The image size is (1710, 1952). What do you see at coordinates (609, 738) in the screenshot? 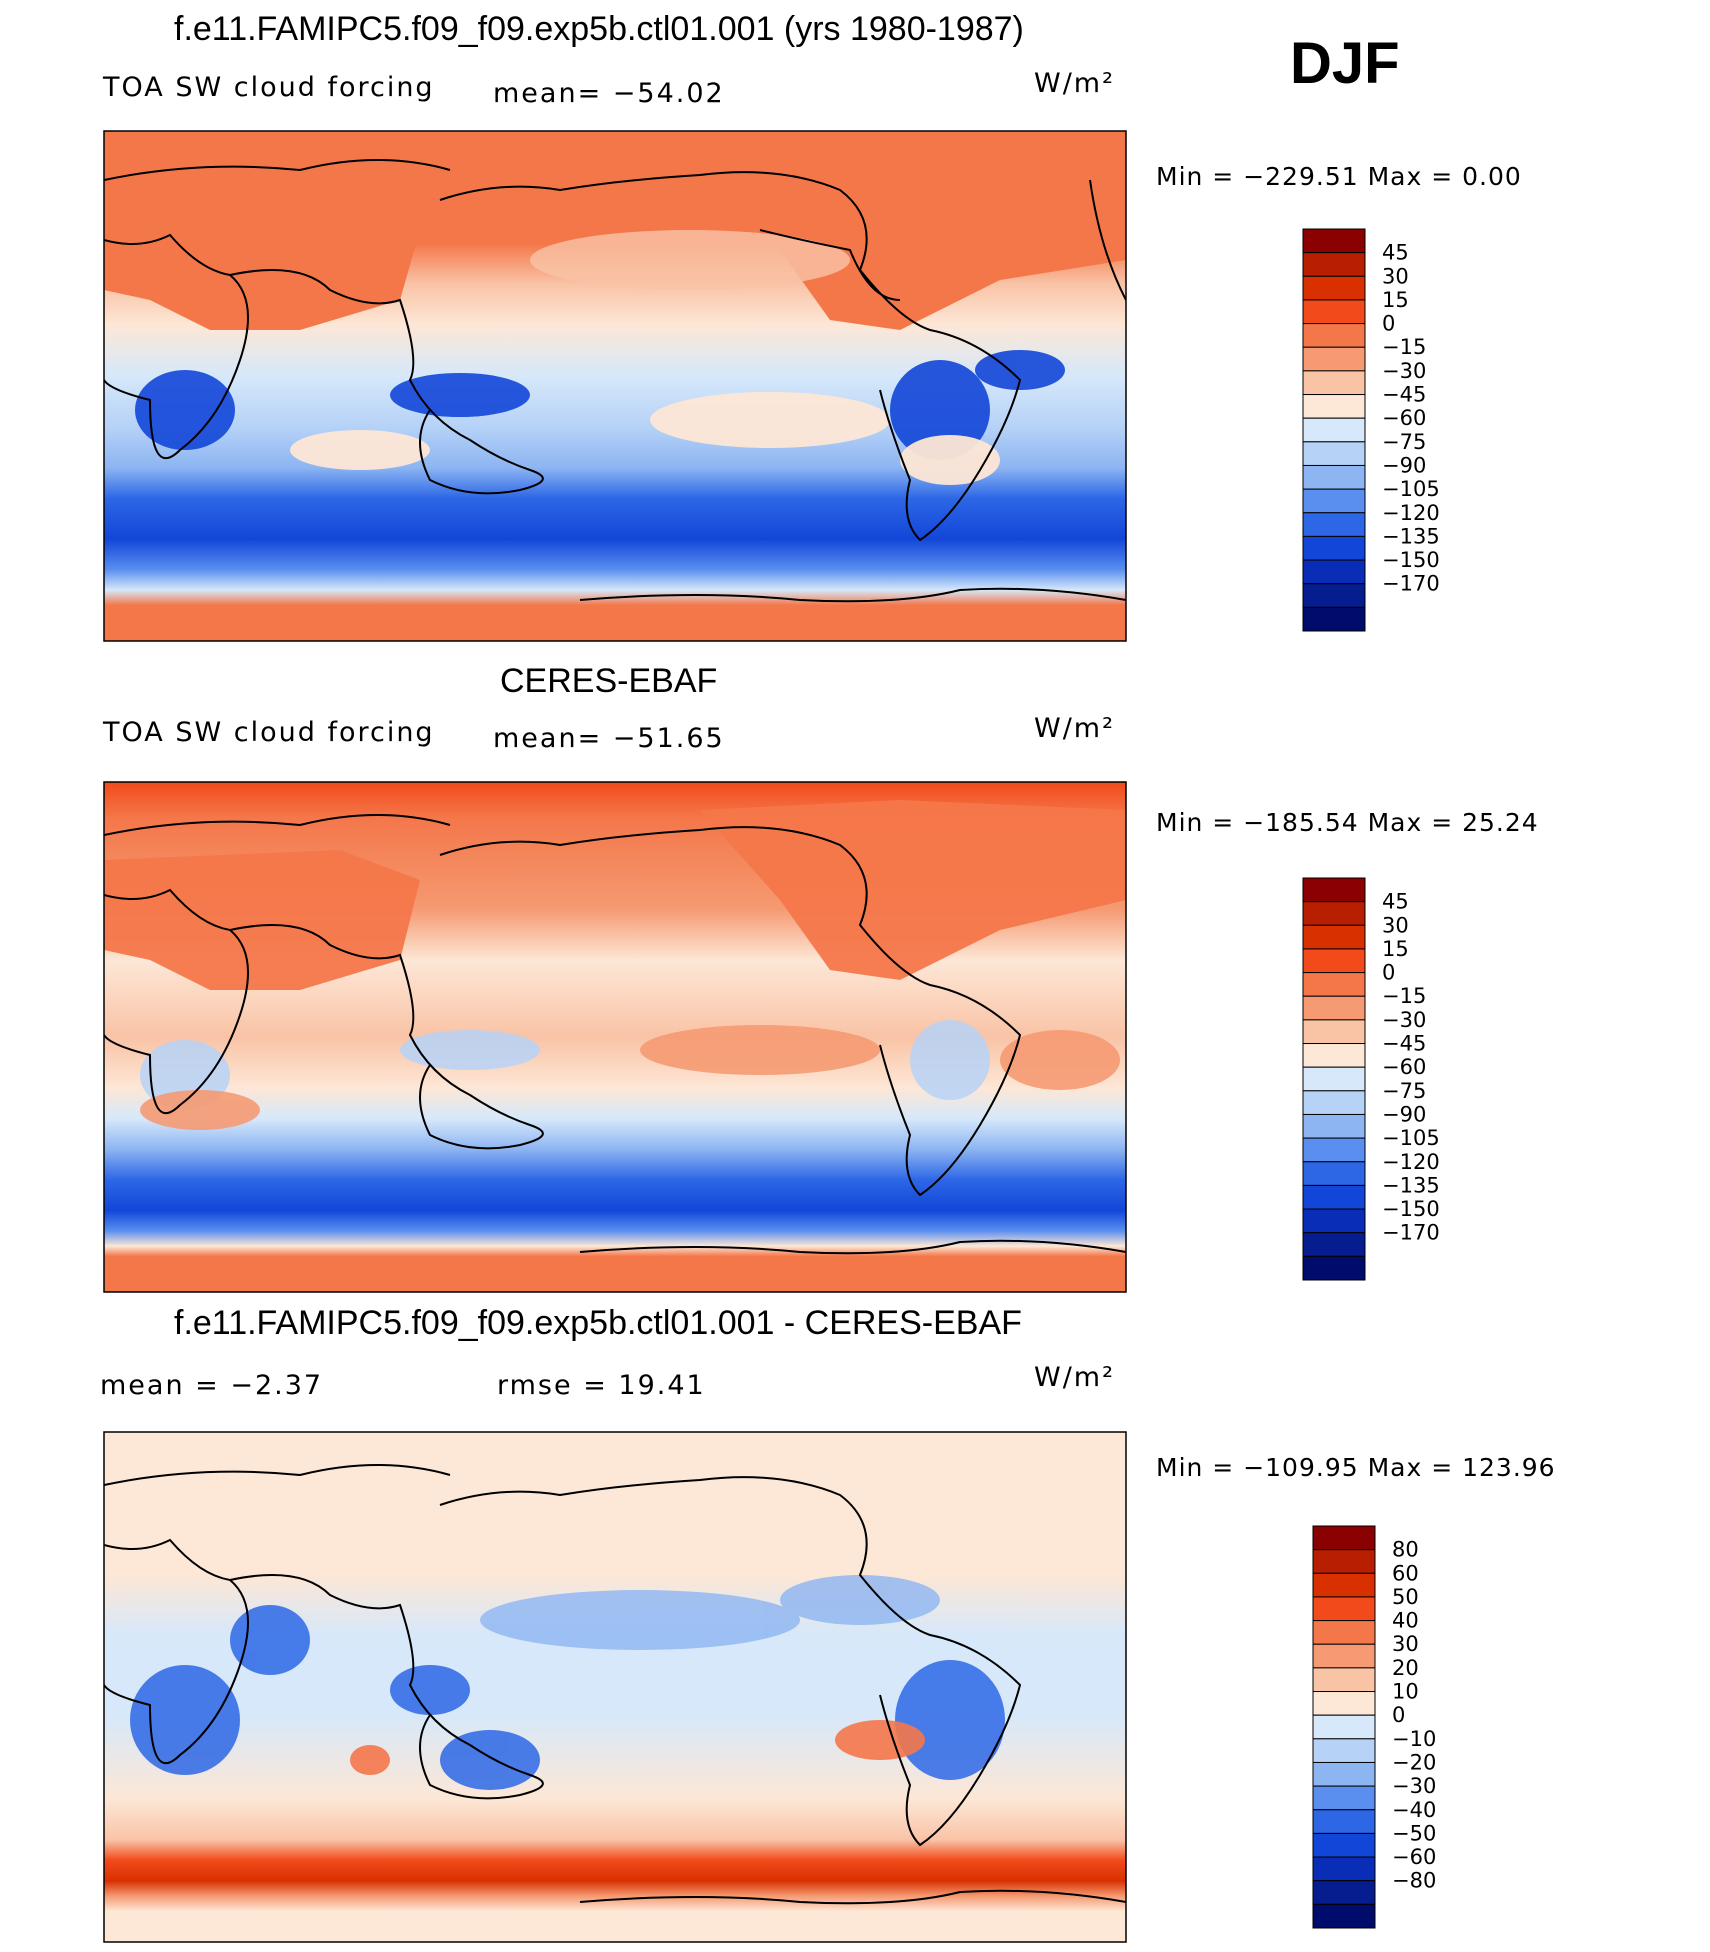
I see `panel-2-mean: mean= −51.65` at bounding box center [609, 738].